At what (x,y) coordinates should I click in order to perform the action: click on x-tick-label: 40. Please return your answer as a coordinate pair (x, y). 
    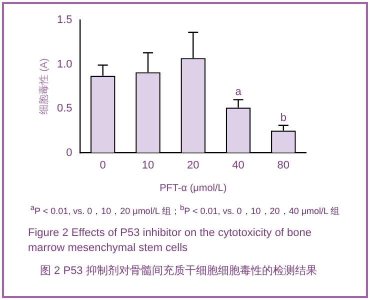
    Looking at the image, I should click on (238, 165).